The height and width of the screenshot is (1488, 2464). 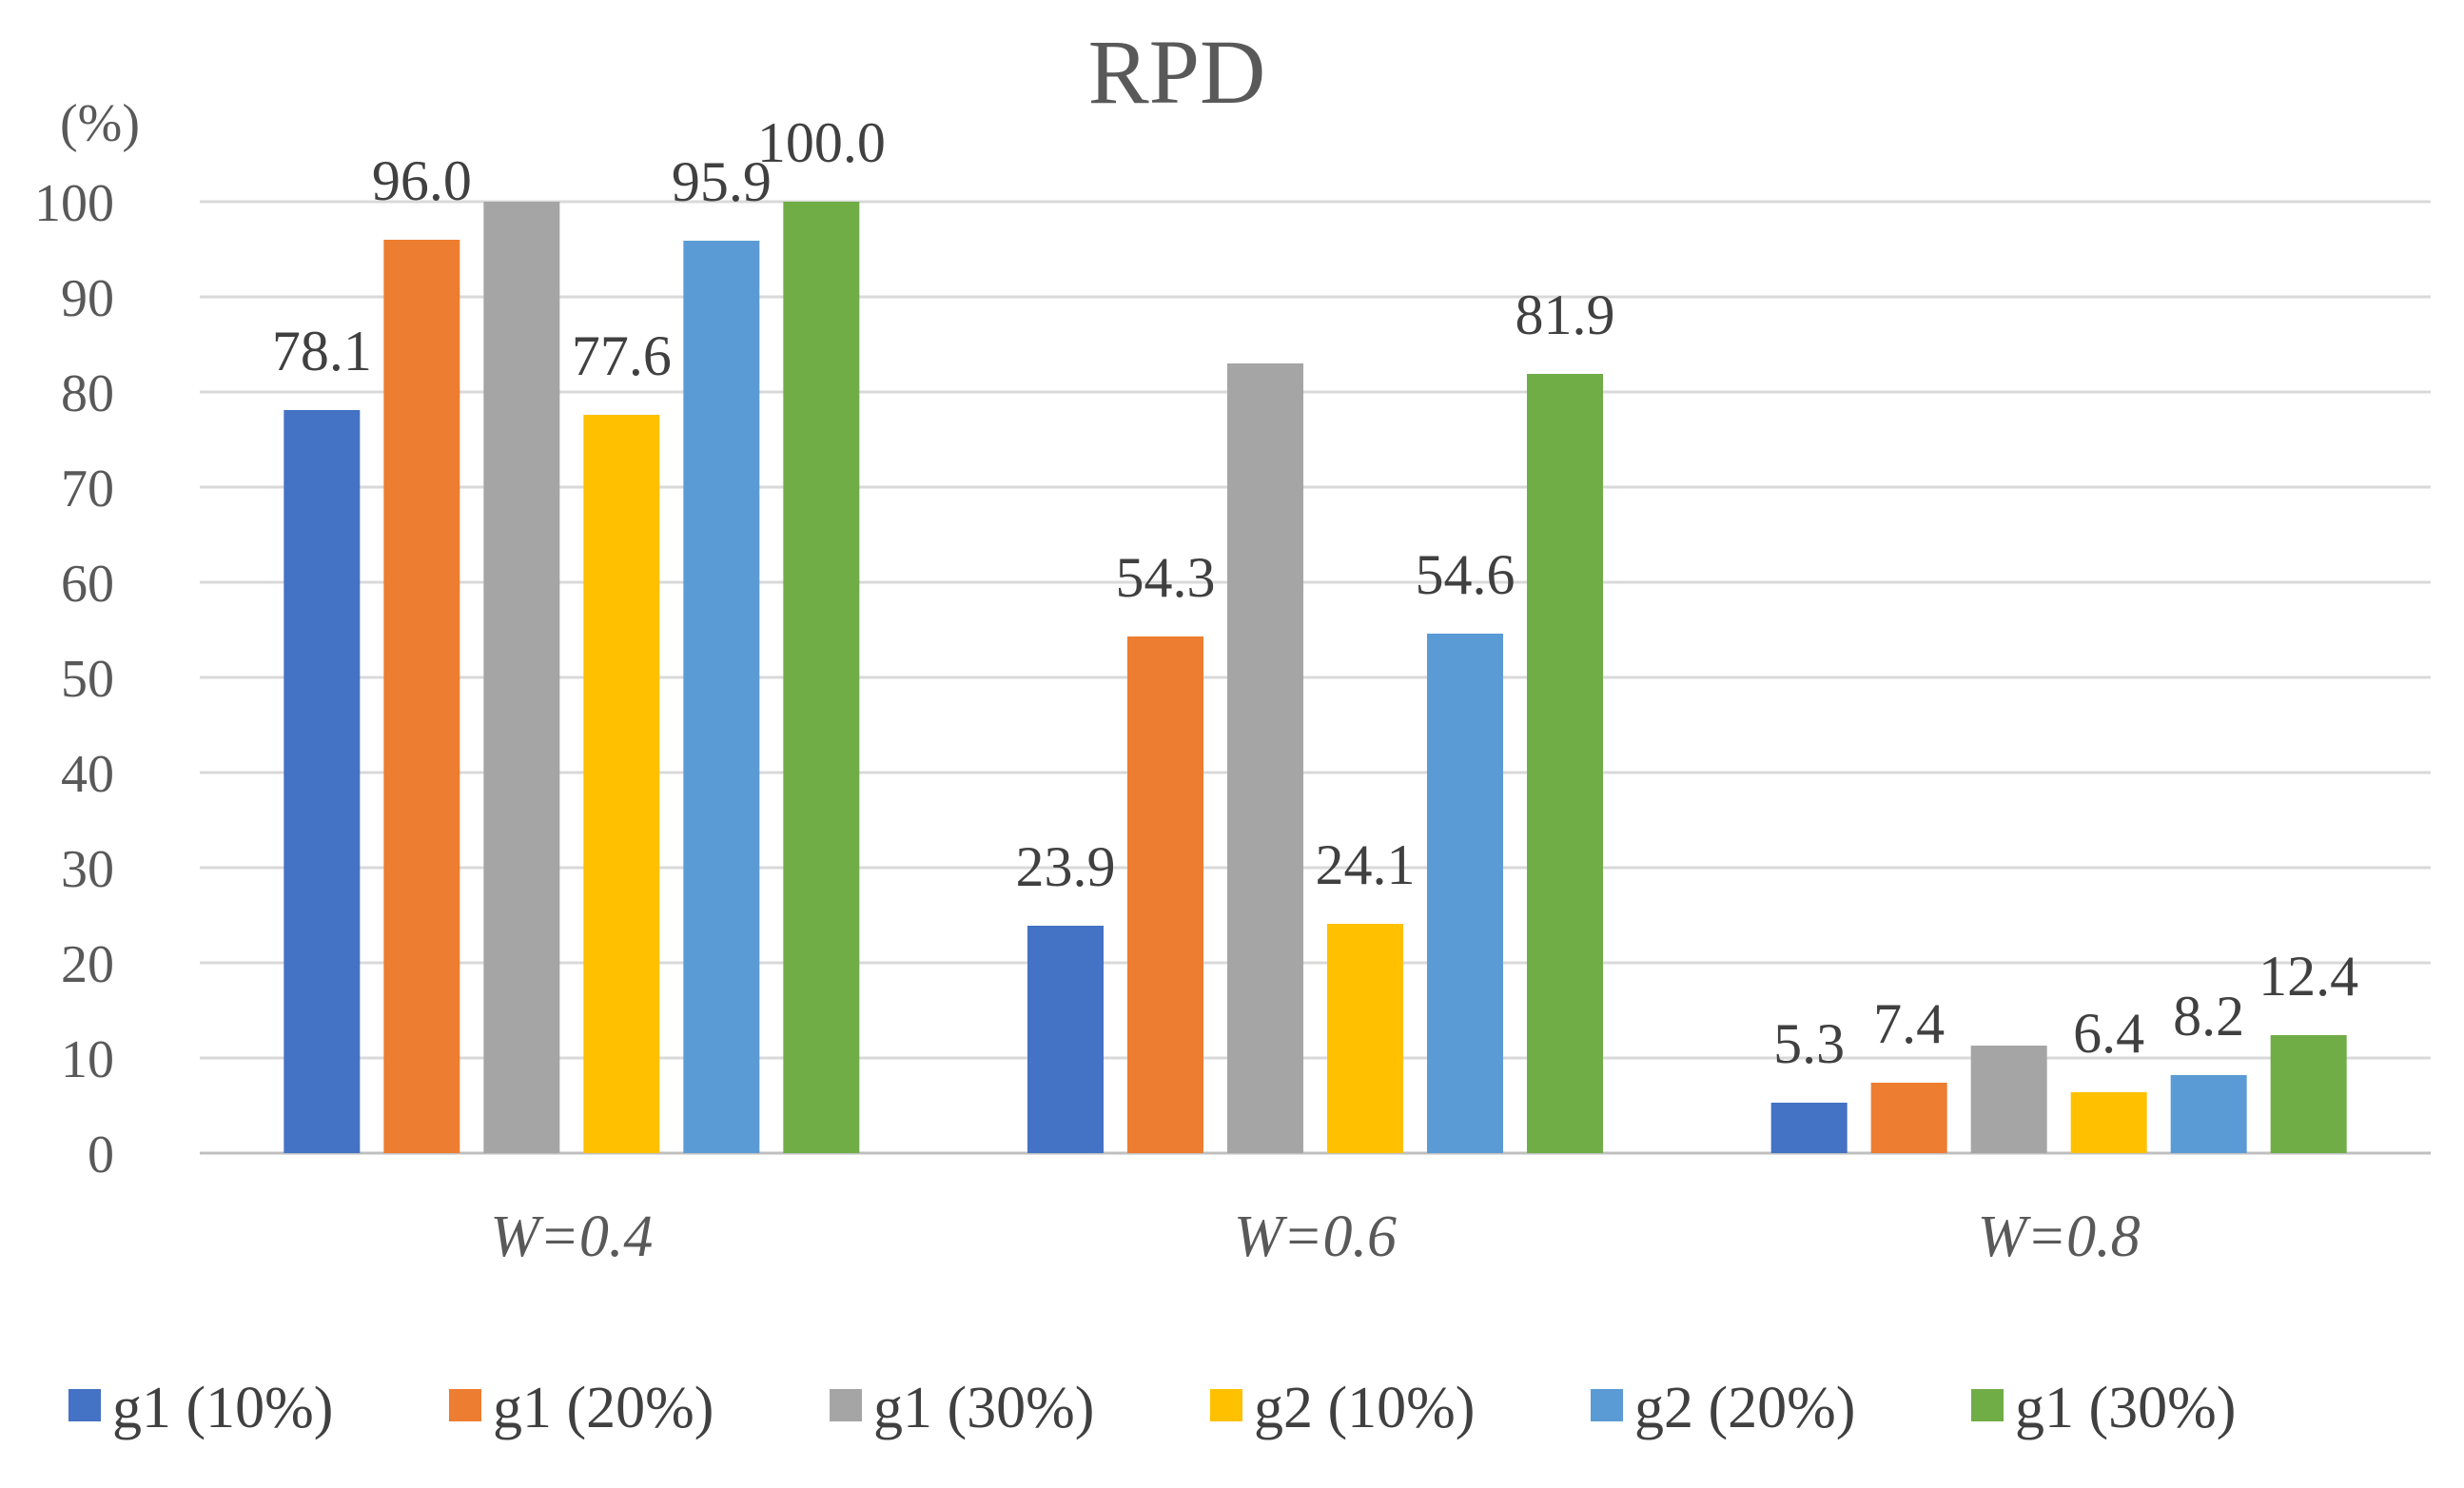 What do you see at coordinates (87, 584) in the screenshot?
I see `y-tick-label: 60` at bounding box center [87, 584].